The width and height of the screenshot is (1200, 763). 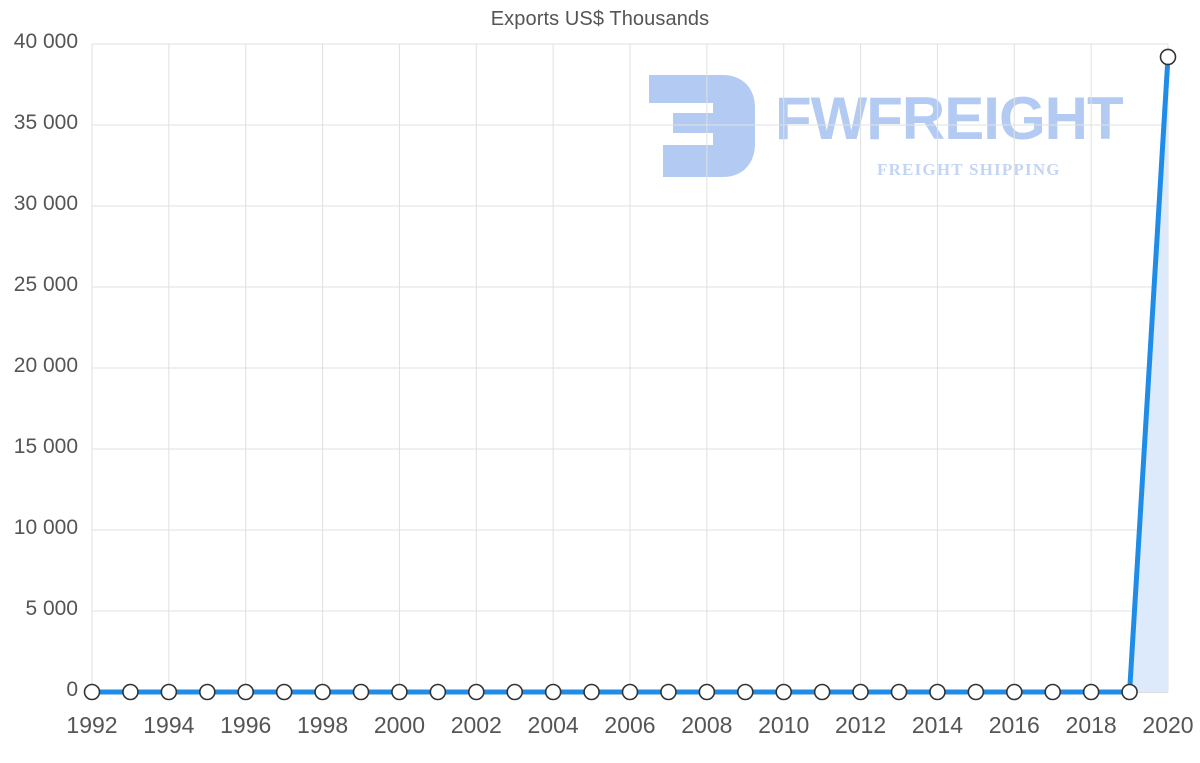 What do you see at coordinates (45, 203) in the screenshot?
I see `y-axis-tick-label: 30 000` at bounding box center [45, 203].